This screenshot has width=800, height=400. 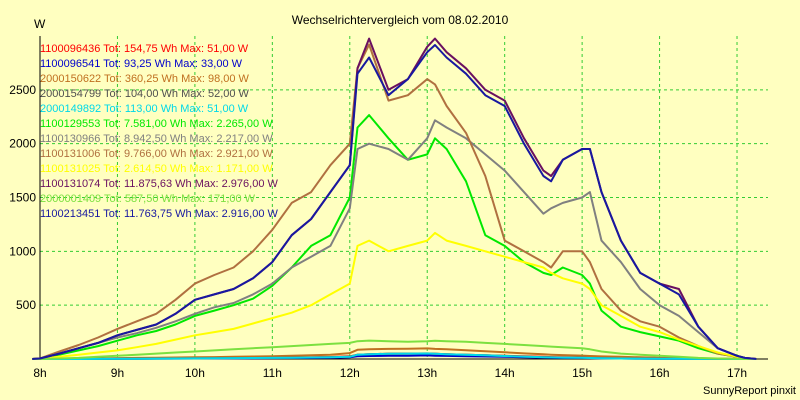 What do you see at coordinates (141, 64) in the screenshot?
I see `legend-entry: 1100096541 Tot: 93,25 Wh Max: 33,00 W` at bounding box center [141, 64].